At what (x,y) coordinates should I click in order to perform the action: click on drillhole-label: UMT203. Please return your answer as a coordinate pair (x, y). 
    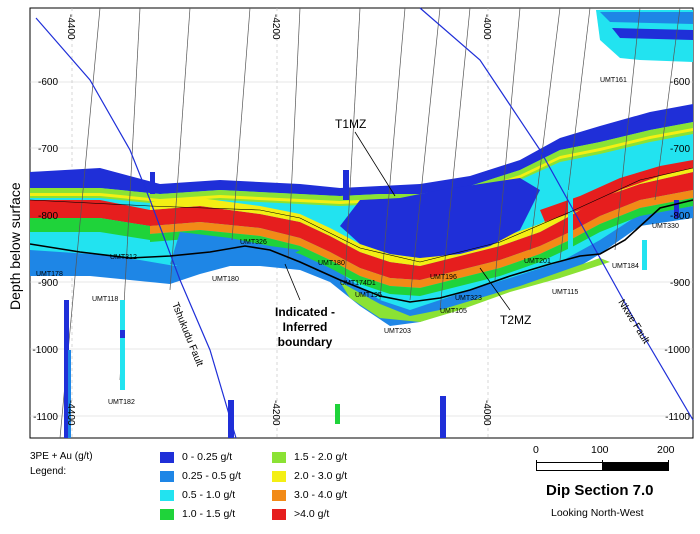
    Looking at the image, I should click on (397, 331).